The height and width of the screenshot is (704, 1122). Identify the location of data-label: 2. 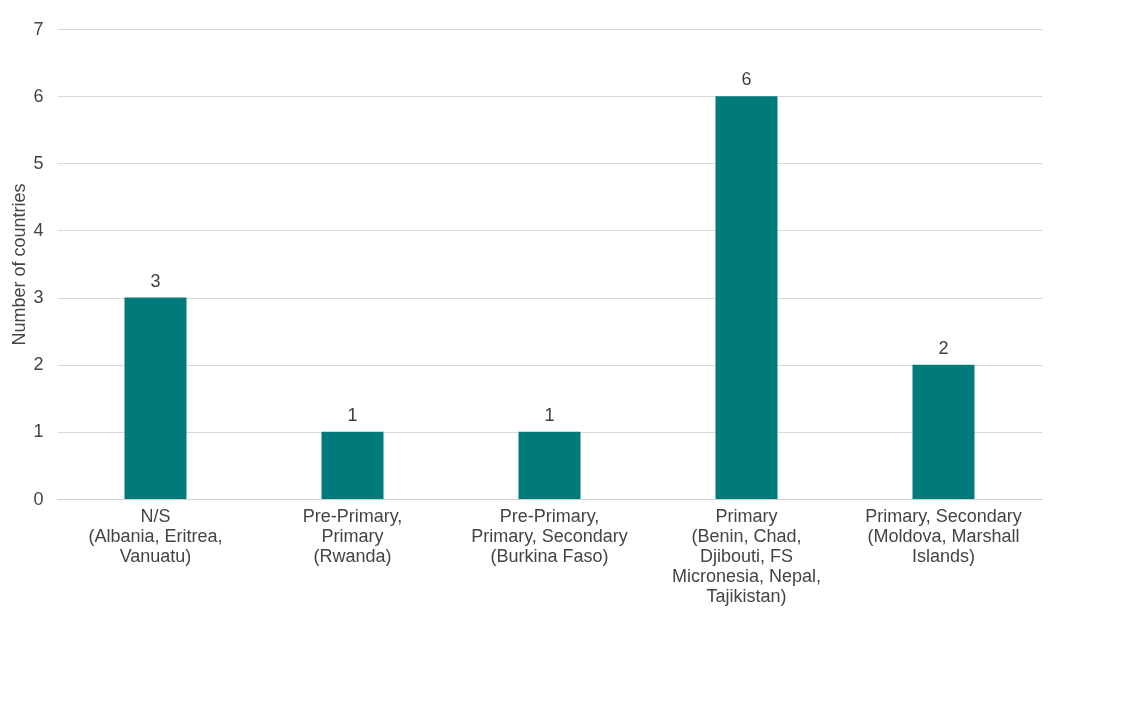
(943, 347).